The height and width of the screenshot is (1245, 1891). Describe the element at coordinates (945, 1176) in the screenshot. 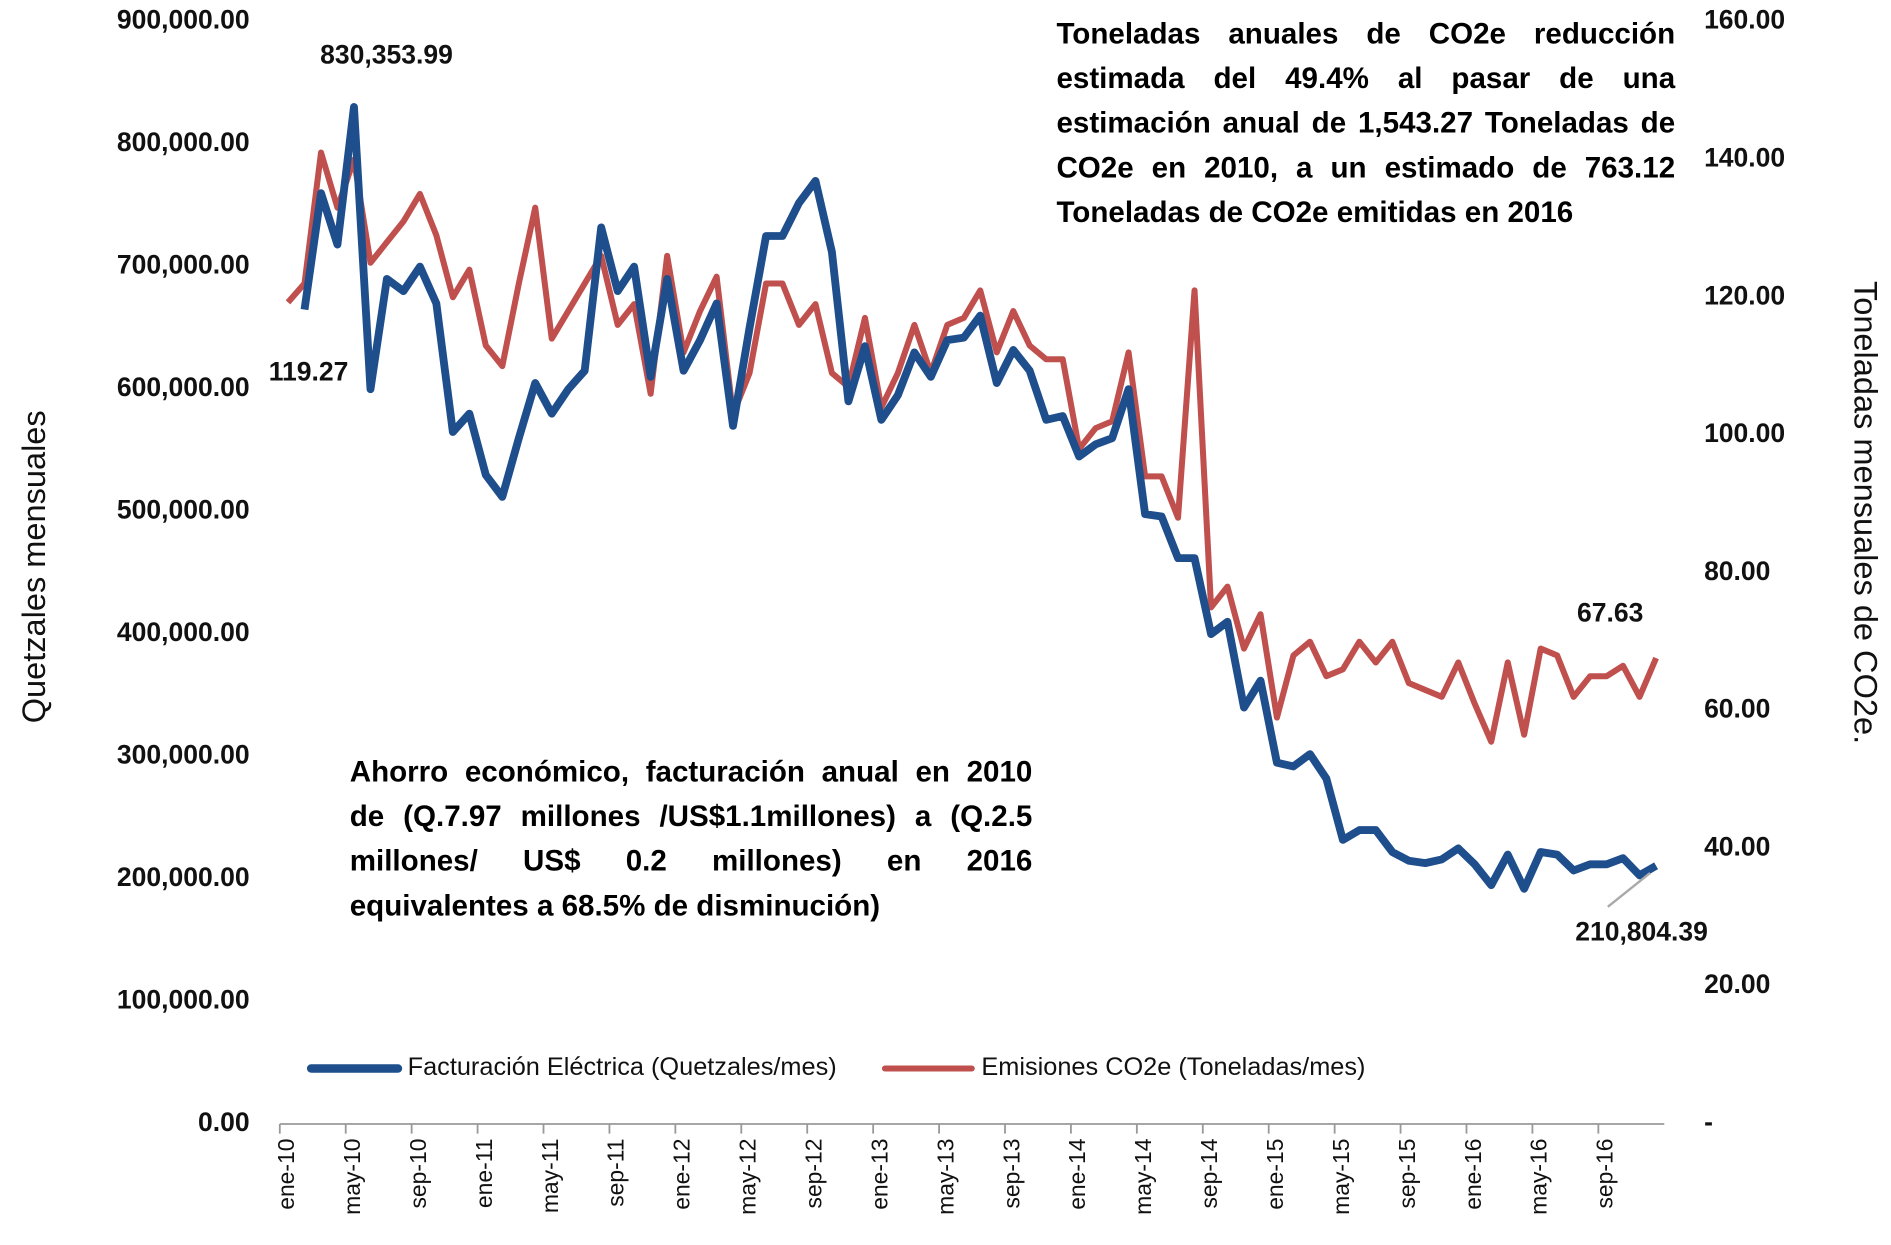

I see `x-tick-label: may-13` at that location.